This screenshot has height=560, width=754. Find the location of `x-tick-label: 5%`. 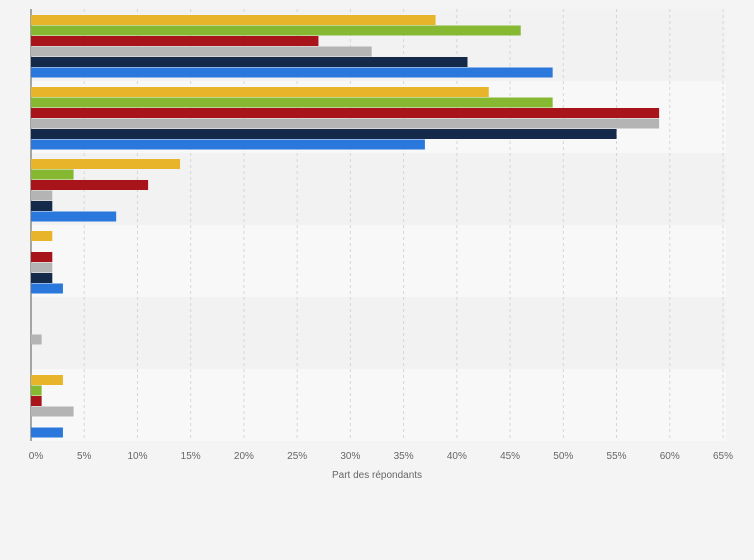

x-tick-label: 5% is located at coordinates (84, 456).